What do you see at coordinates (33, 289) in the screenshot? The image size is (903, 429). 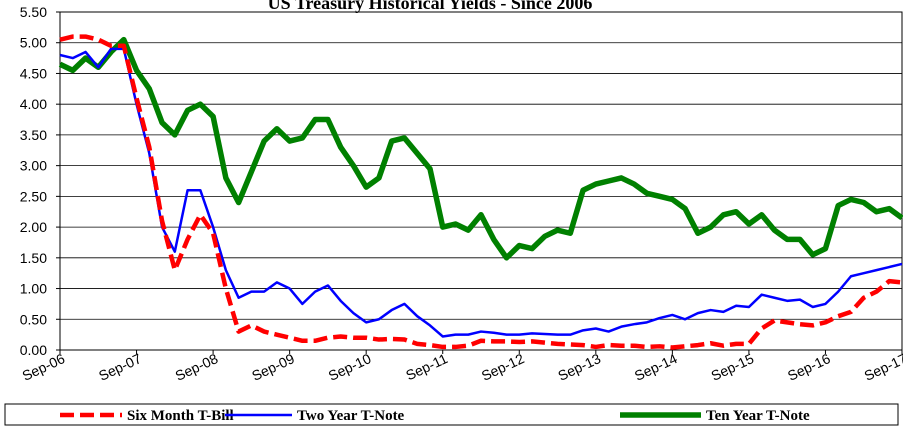 I see `y-tick-label: 1.00` at bounding box center [33, 289].